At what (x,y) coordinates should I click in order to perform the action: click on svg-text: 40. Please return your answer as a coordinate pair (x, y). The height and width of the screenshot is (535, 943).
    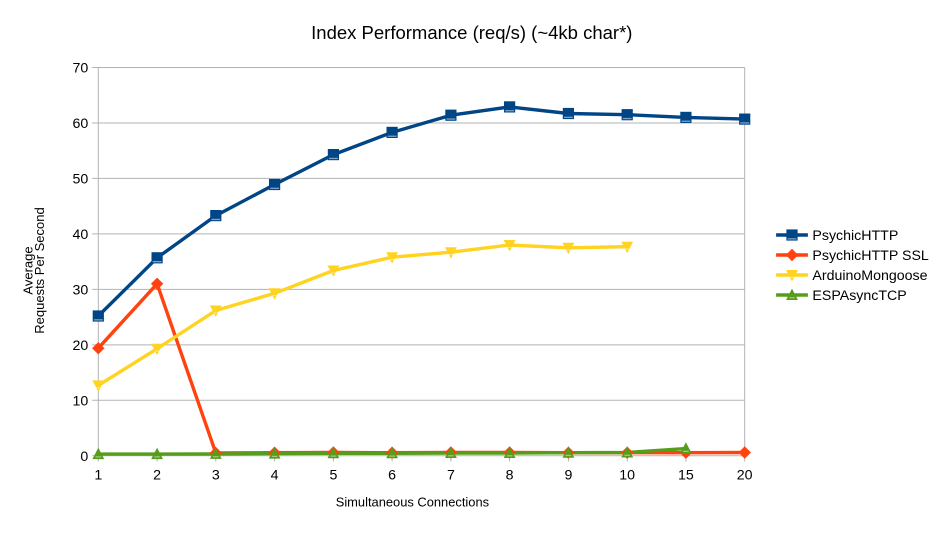
    Looking at the image, I should click on (81, 235).